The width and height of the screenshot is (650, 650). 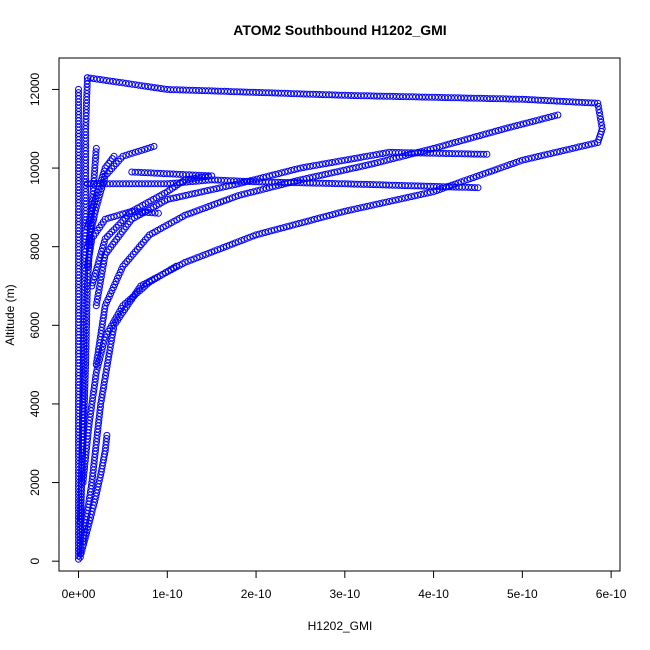 What do you see at coordinates (35, 403) in the screenshot?
I see `y-tick-label: 4000` at bounding box center [35, 403].